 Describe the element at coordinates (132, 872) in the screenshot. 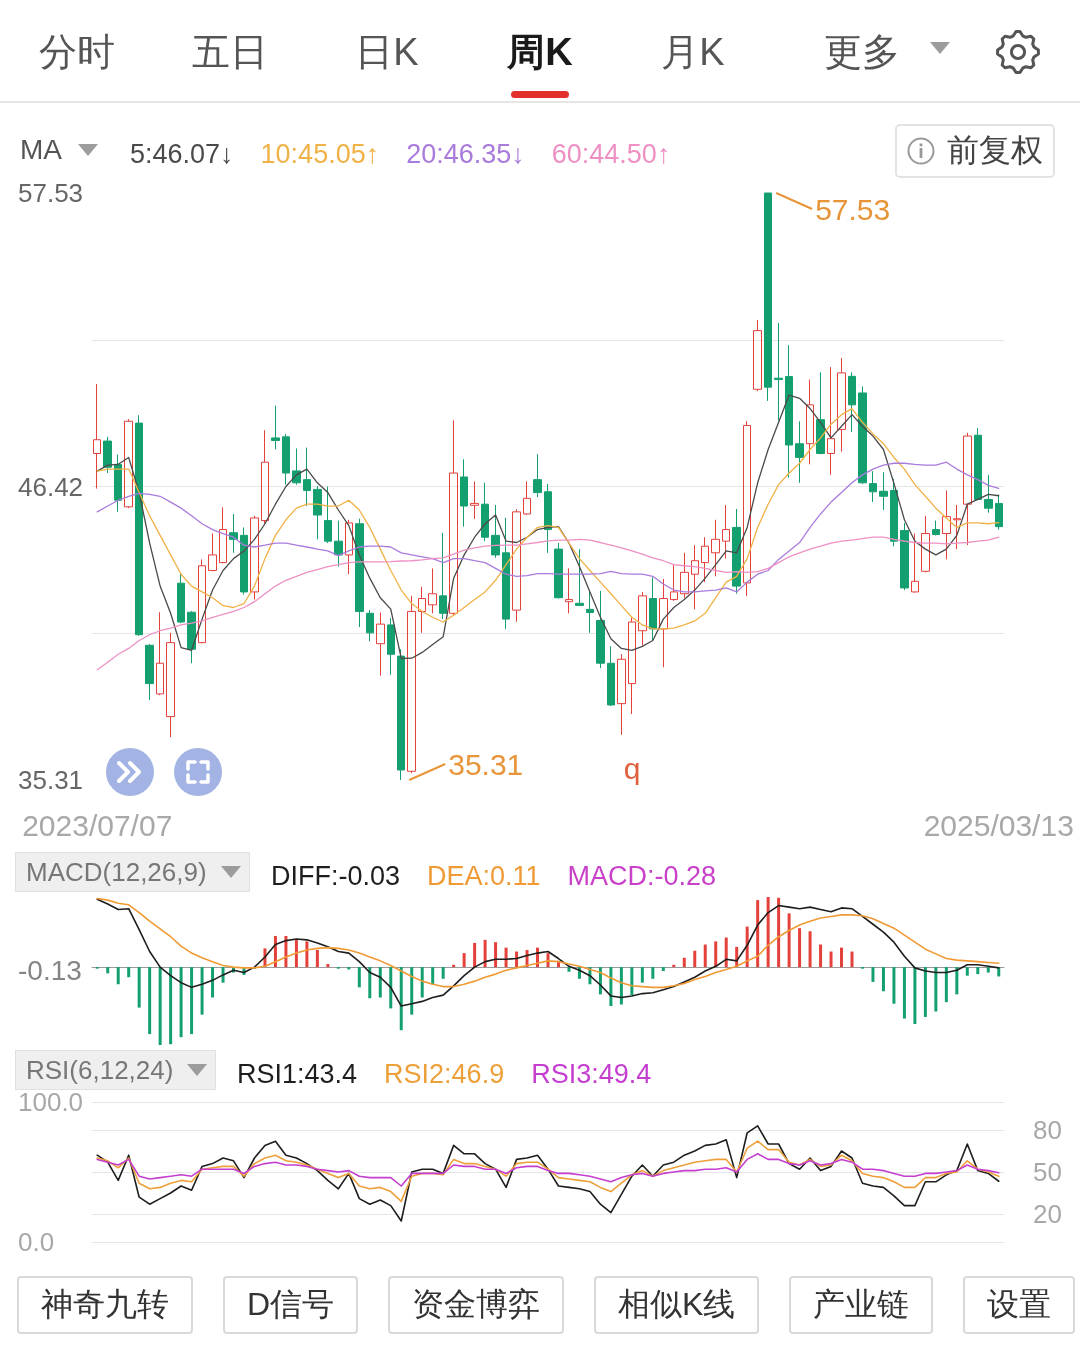

I see `dropdown: MACD(12,26,9)` at that location.